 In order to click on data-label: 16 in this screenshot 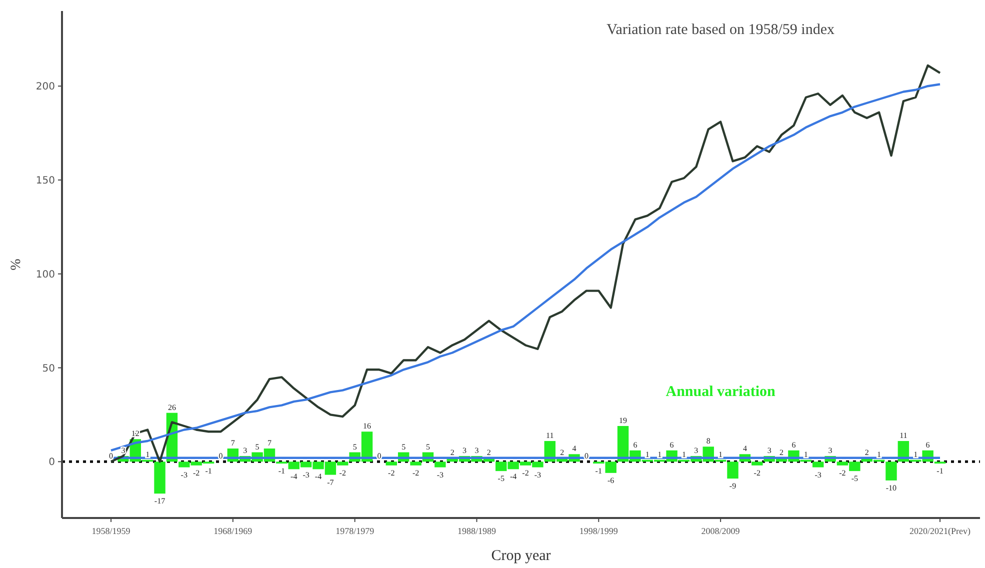, I will do `click(367, 426)`.